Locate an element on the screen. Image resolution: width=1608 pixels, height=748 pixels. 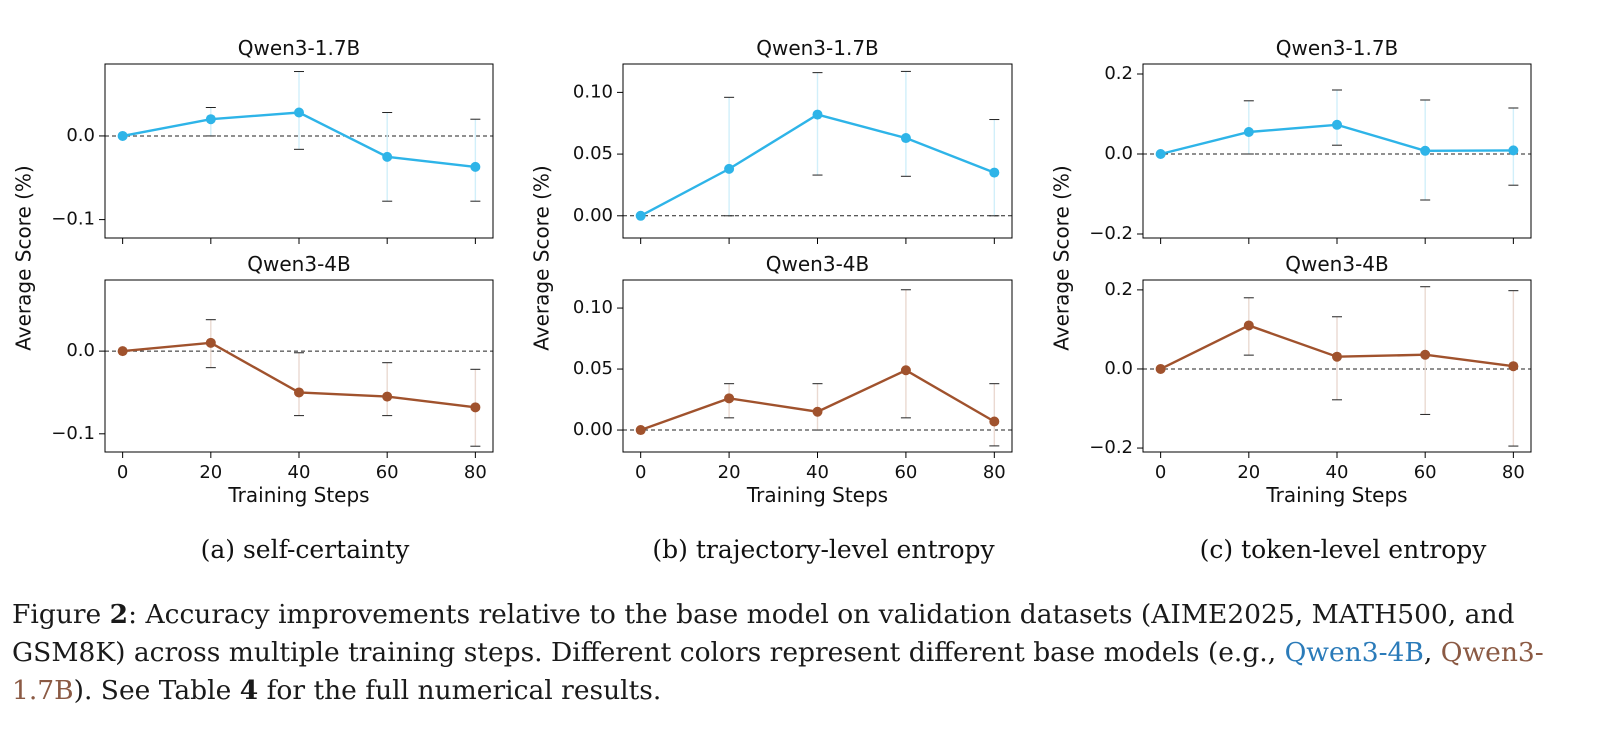
subplot-top: Qwen3-1.7B 0.2 0.0 −0.2 is located at coordinates (1310, 140).